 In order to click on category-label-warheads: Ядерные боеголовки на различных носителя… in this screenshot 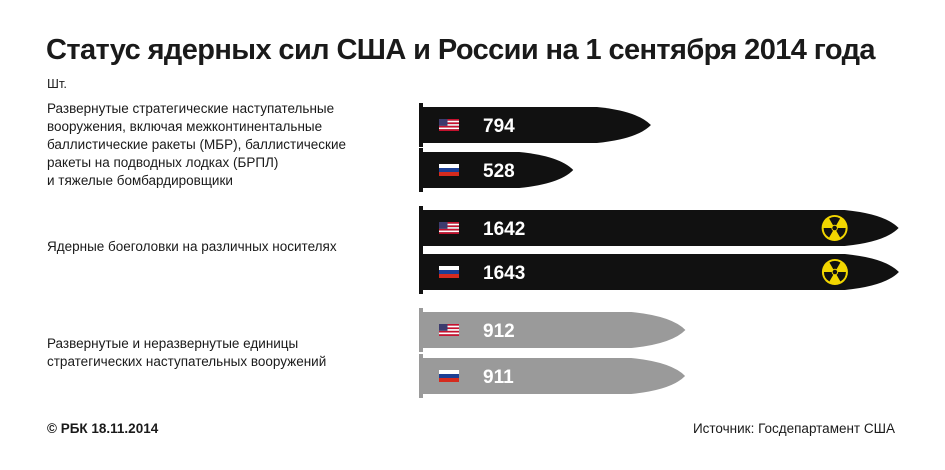, I will do `click(192, 247)`.